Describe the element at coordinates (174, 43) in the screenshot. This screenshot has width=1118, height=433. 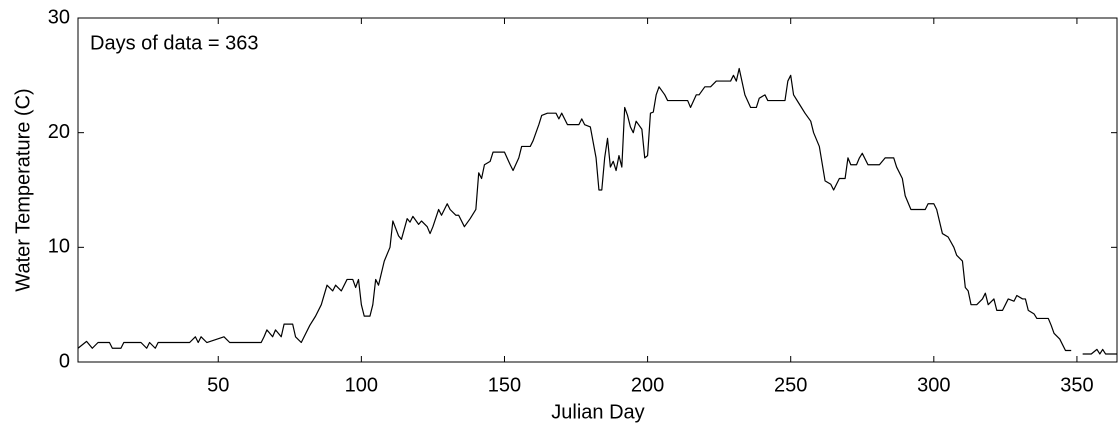
I see `annotation: Days of data = 363` at that location.